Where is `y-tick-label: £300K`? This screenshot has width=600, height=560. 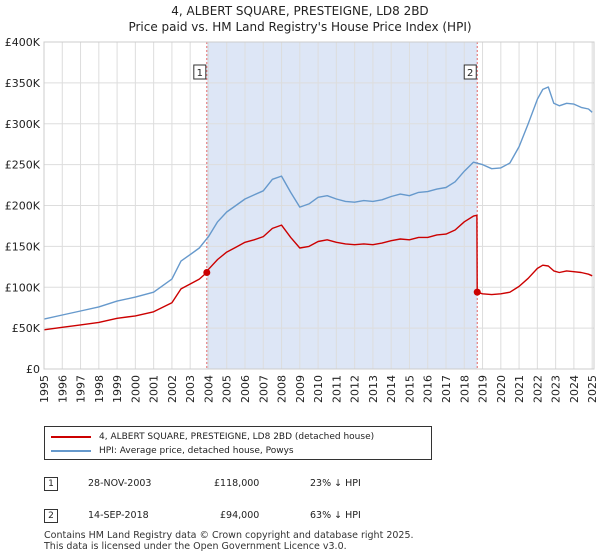
y-tick-label: £300K is located at coordinates (23, 124).